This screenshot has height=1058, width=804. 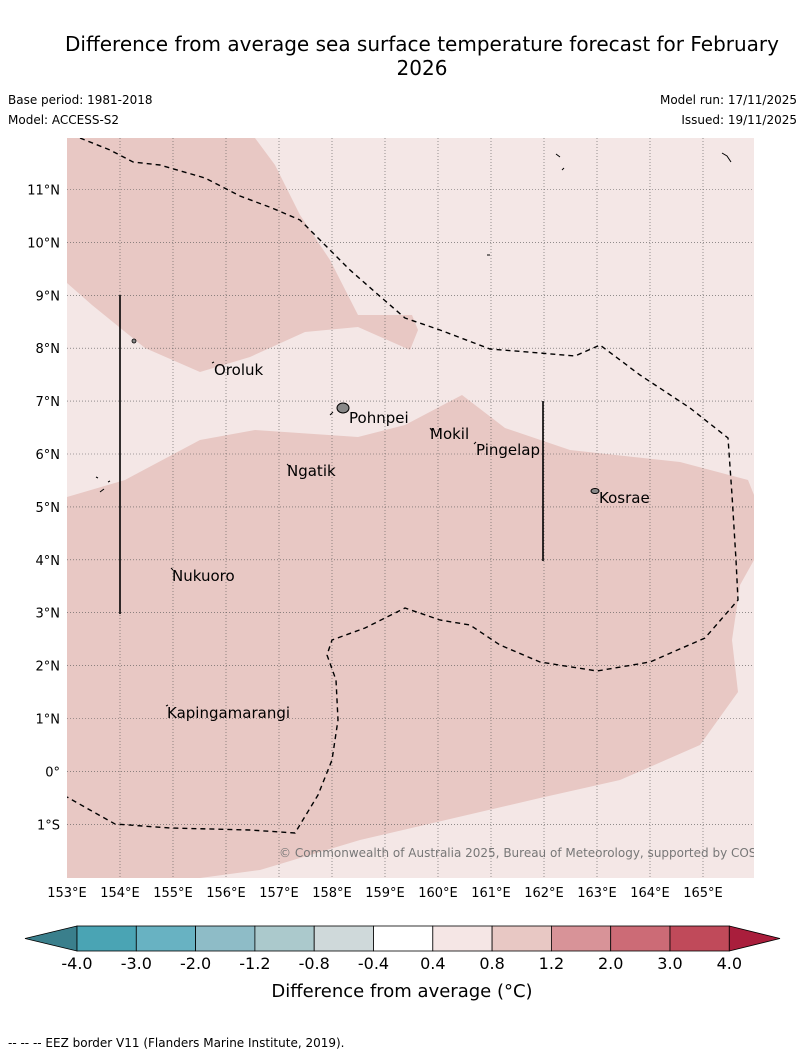 What do you see at coordinates (228, 713) in the screenshot?
I see `label-kapingamarangi: Kapingamarangi` at bounding box center [228, 713].